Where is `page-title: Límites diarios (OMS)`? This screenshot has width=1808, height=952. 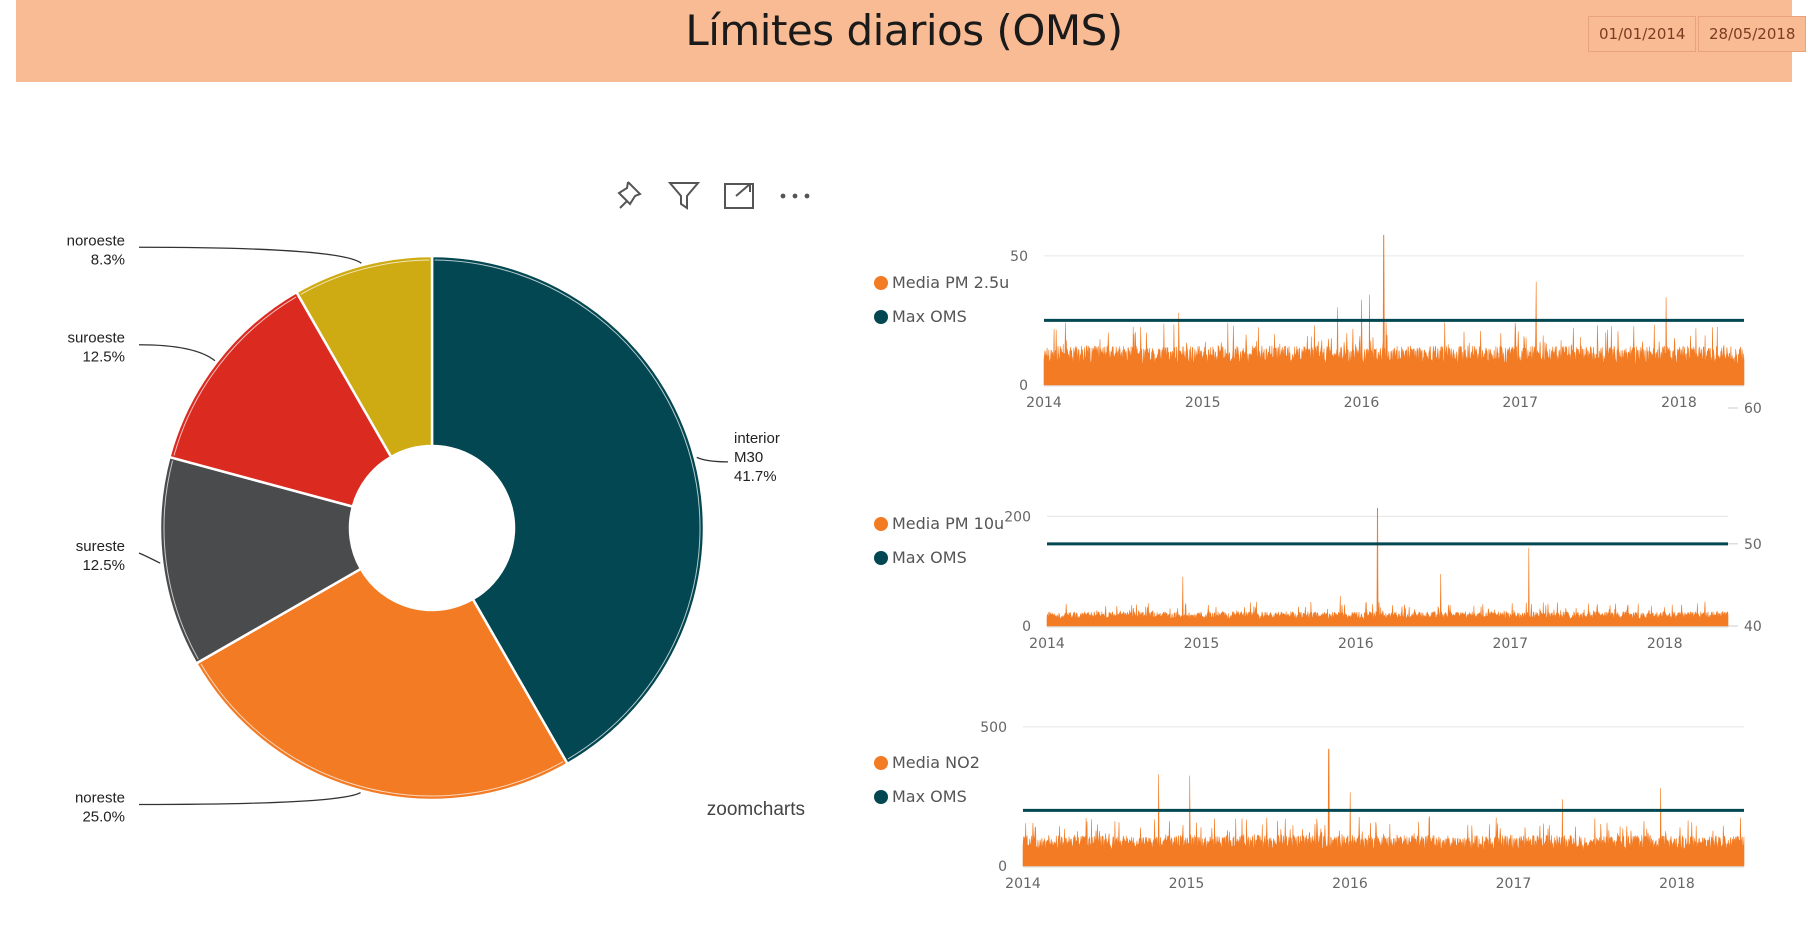
page-title: Límites diarios (OMS) is located at coordinates (904, 30).